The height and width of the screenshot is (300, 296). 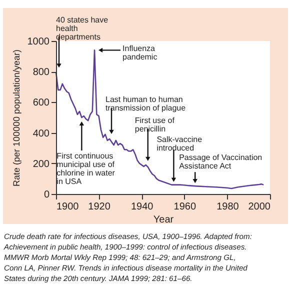 What do you see at coordinates (41, 134) in the screenshot?
I see `y-tick-label: 400` at bounding box center [41, 134].